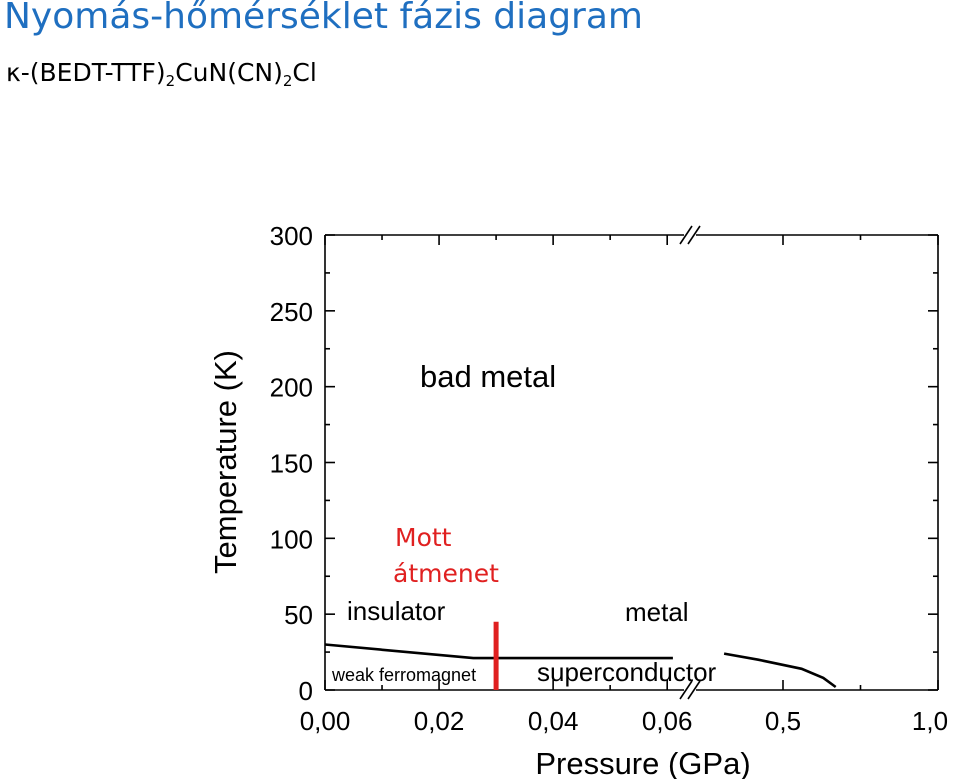  Describe the element at coordinates (170, 81) in the screenshot. I see `formula-subscript-1: 2` at that location.